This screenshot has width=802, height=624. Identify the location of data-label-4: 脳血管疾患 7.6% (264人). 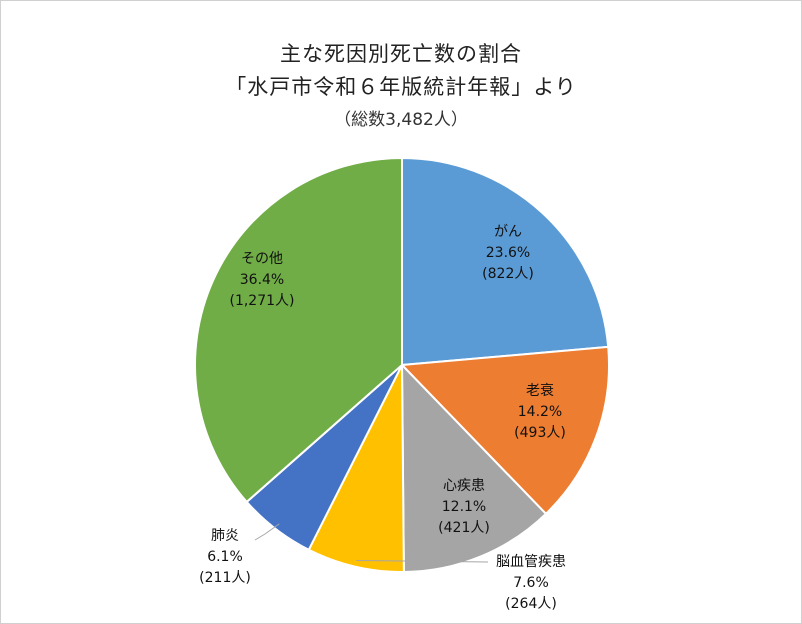
(531, 583).